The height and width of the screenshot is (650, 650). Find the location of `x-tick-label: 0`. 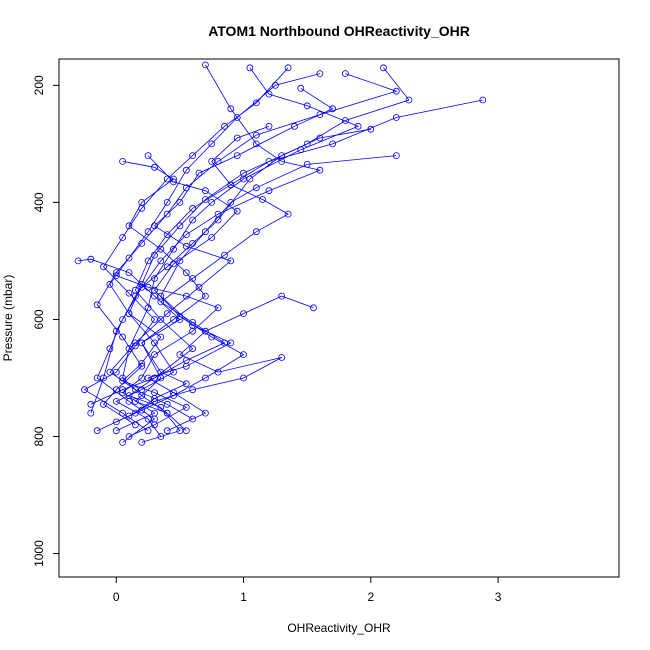

x-tick-label: 0 is located at coordinates (116, 597).